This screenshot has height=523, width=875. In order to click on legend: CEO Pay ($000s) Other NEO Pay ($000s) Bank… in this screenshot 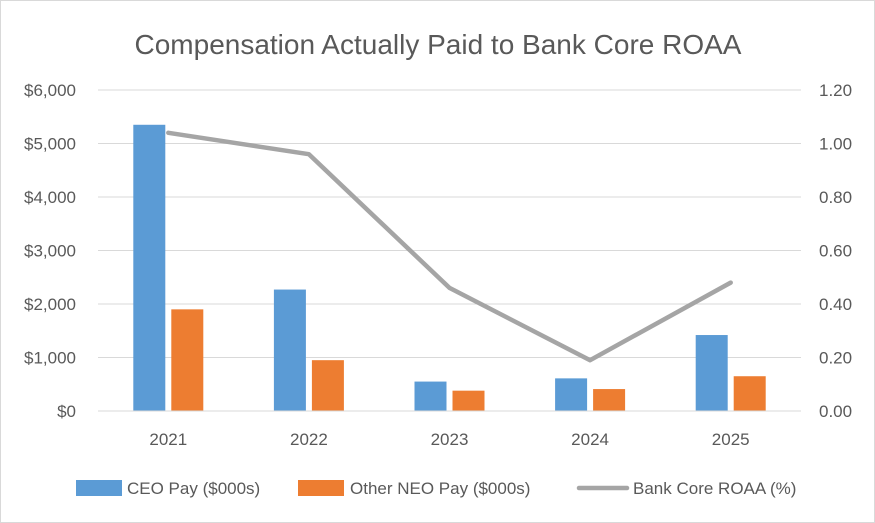, I will do `click(436, 488)`.